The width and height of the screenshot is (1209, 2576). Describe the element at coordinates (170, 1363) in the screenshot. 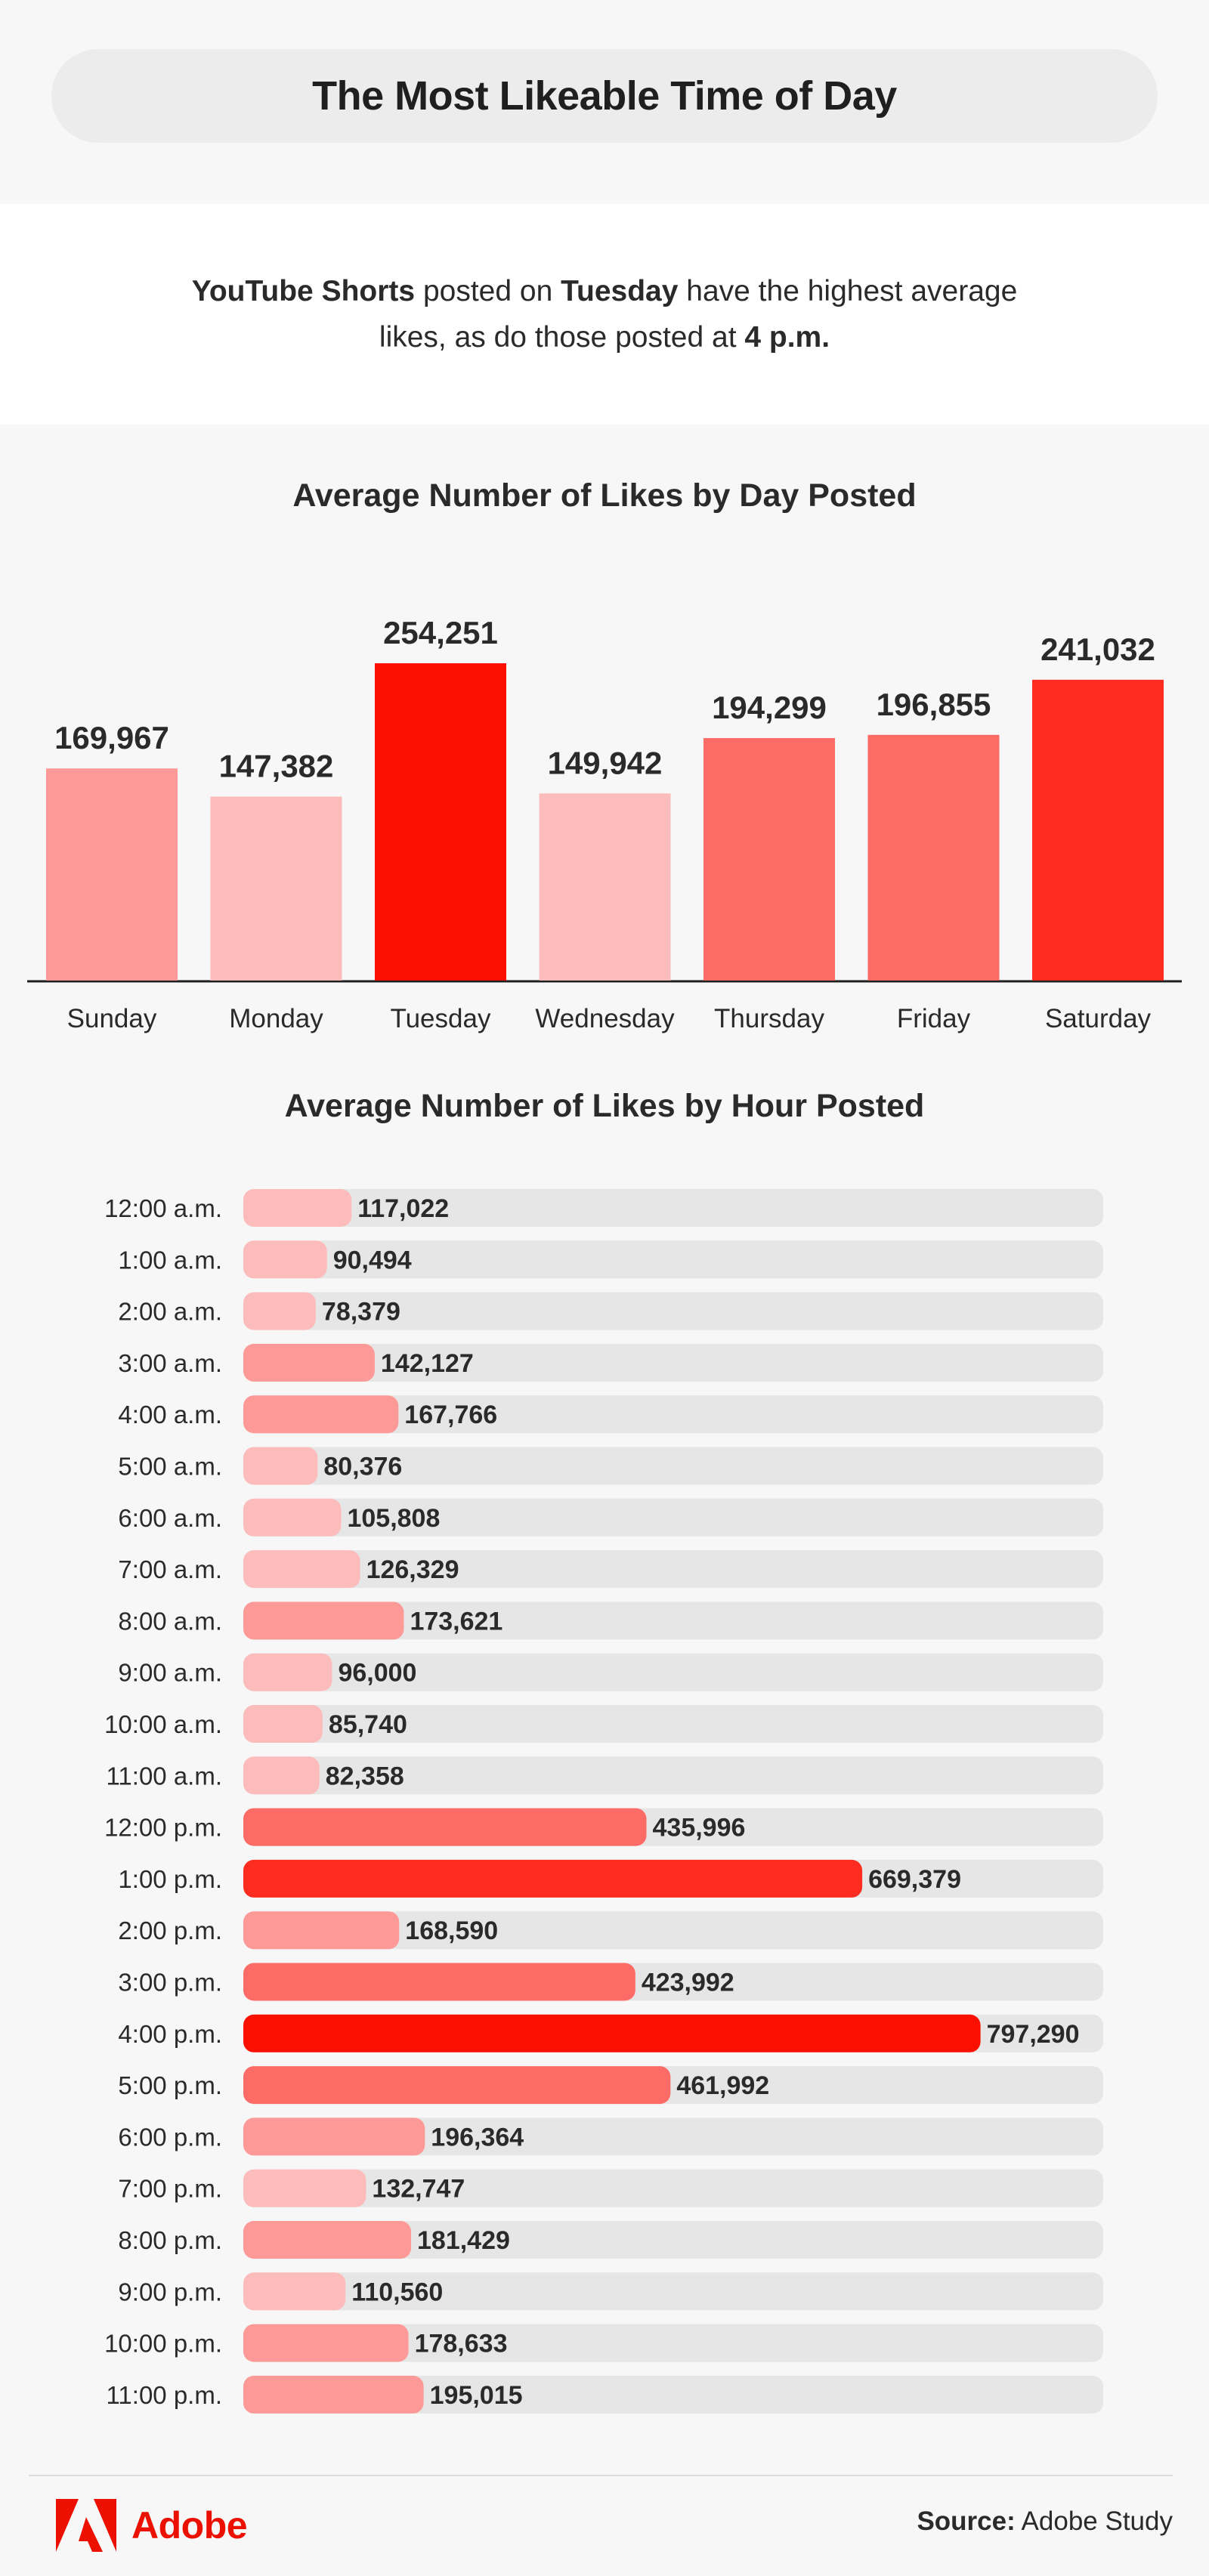

I see `hour-category-label: 3:00 a.m.` at that location.